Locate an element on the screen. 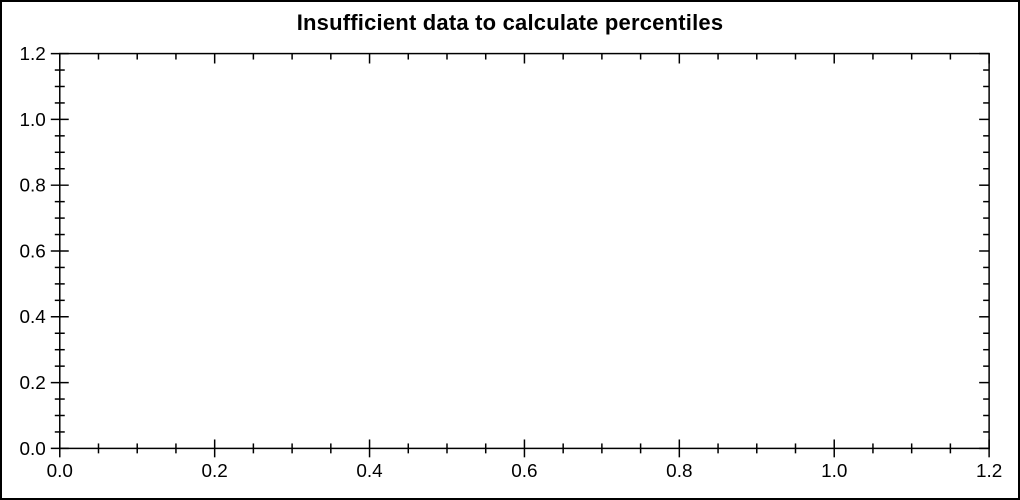 The height and width of the screenshot is (500, 1020). x-tick-label: 0.2 is located at coordinates (215, 471).